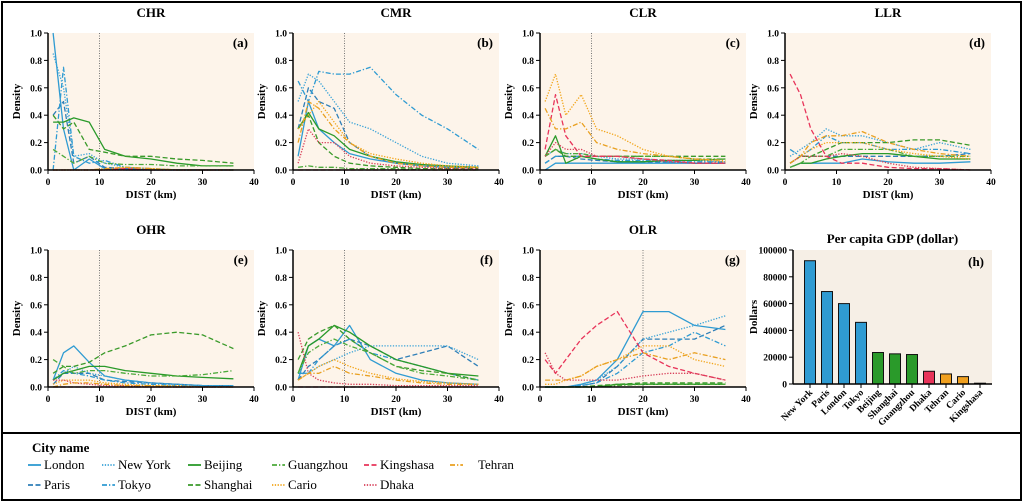 The image size is (1024, 502). Describe the element at coordinates (496, 464) in the screenshot. I see `legend-label: Tehran` at that location.